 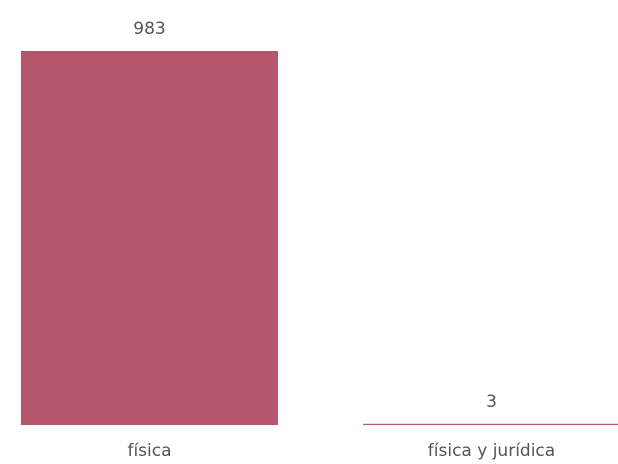 What do you see at coordinates (490, 424) in the screenshot?
I see `bar` at bounding box center [490, 424].